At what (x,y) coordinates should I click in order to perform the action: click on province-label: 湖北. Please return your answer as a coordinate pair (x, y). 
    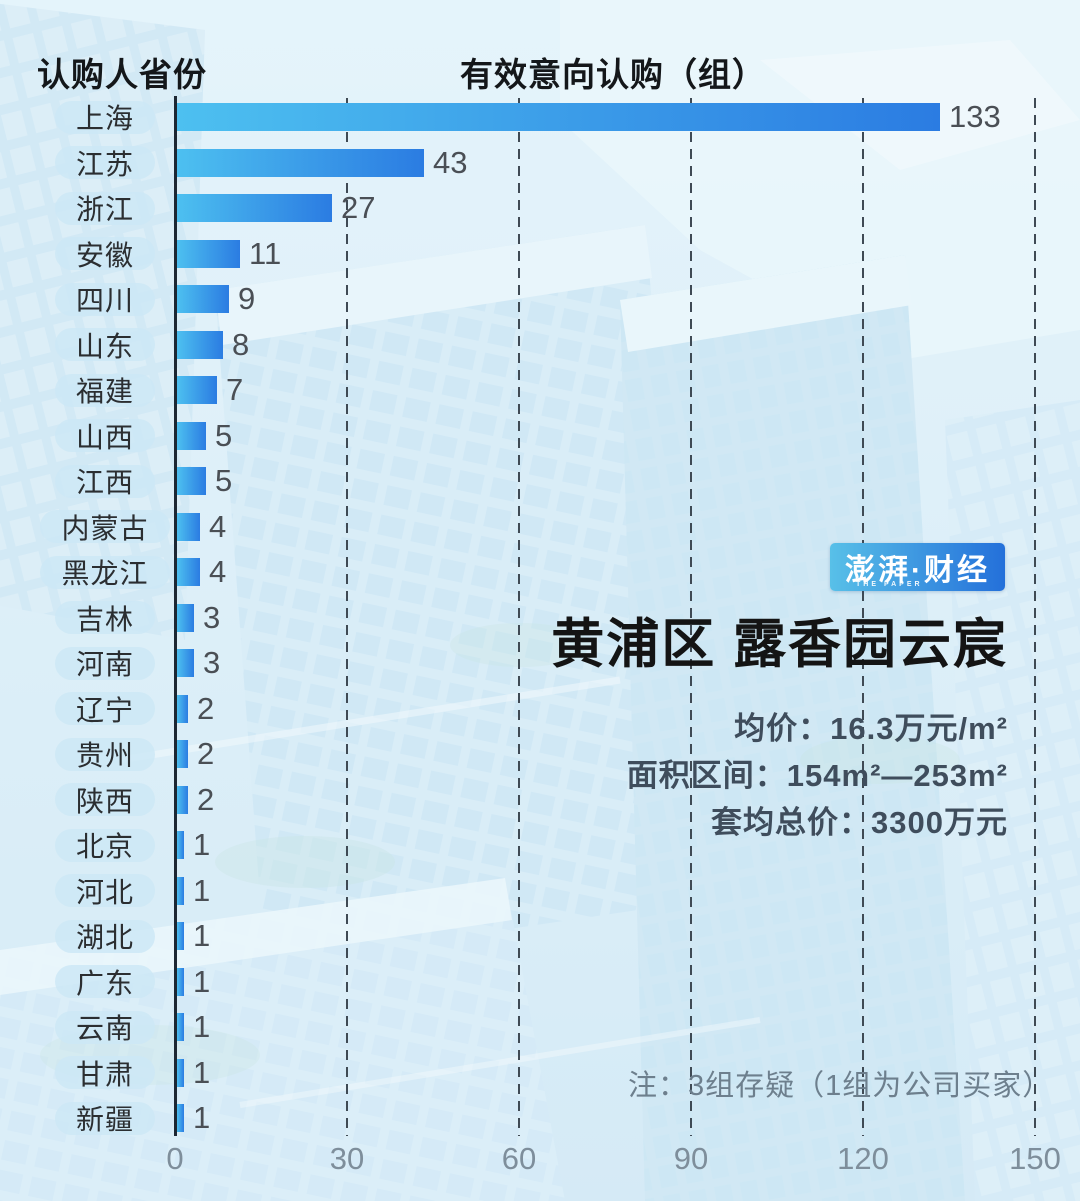
    Looking at the image, I should click on (104, 937).